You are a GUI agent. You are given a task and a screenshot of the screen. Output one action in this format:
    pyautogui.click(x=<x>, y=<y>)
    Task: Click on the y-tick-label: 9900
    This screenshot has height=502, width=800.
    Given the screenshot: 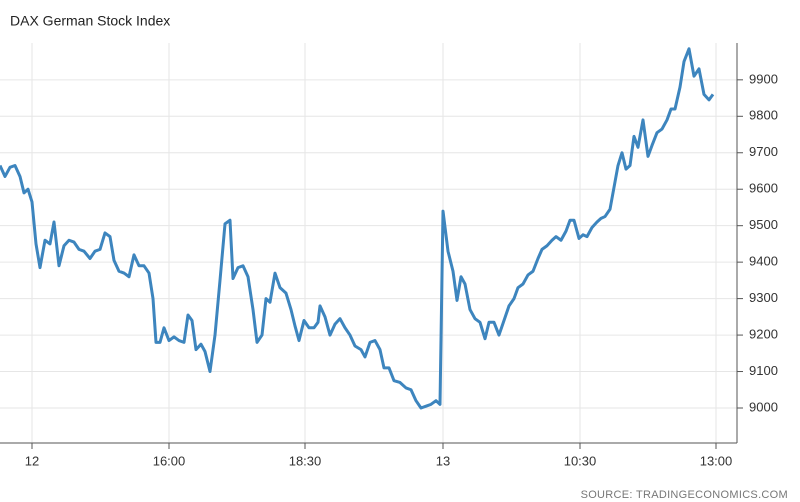 What is the action you would take?
    pyautogui.click(x=763, y=78)
    